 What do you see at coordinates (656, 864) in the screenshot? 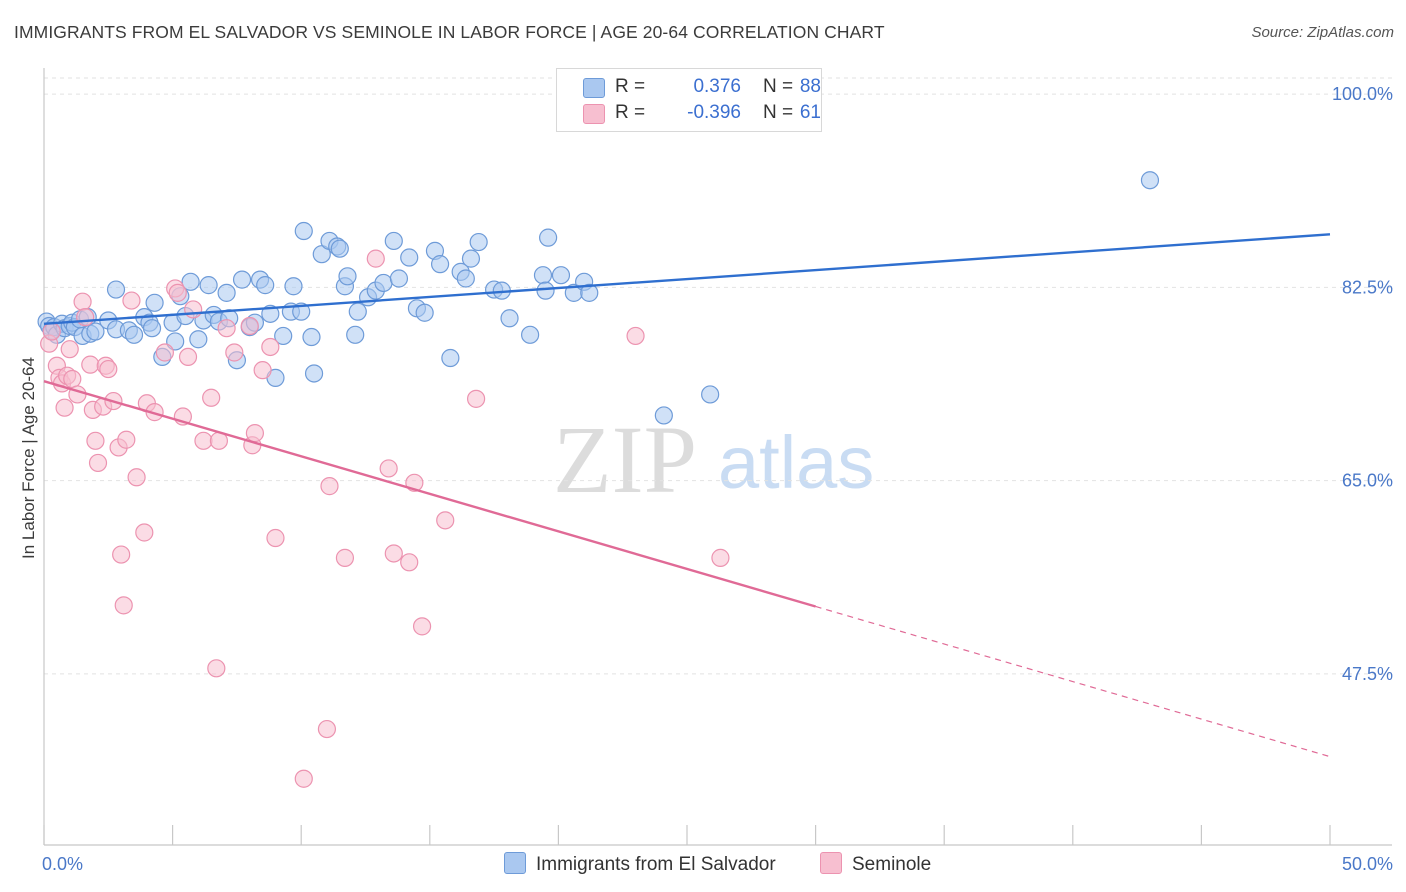
I see `bottom-legend-label-el-salvador: Immigrants from El Salvador` at bounding box center [656, 864].